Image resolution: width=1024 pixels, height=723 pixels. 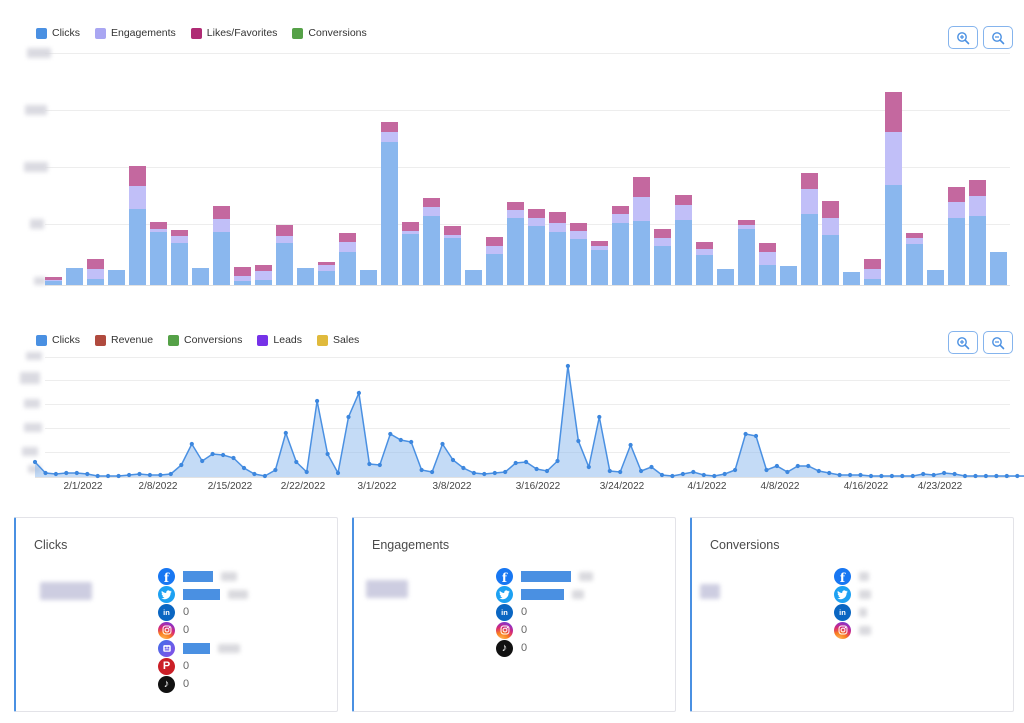 I want to click on legend-item-leads: Leads, so click(x=279, y=340).